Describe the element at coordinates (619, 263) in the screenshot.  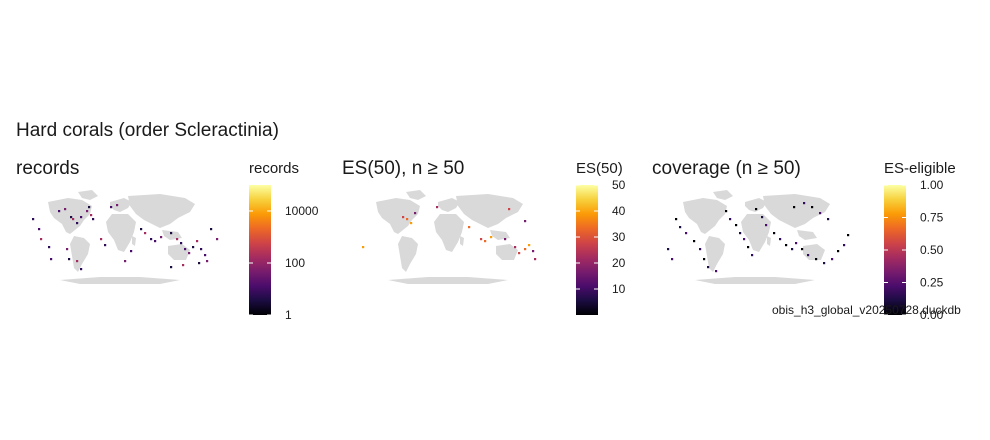
I see `legend-tick-label: 20` at that location.